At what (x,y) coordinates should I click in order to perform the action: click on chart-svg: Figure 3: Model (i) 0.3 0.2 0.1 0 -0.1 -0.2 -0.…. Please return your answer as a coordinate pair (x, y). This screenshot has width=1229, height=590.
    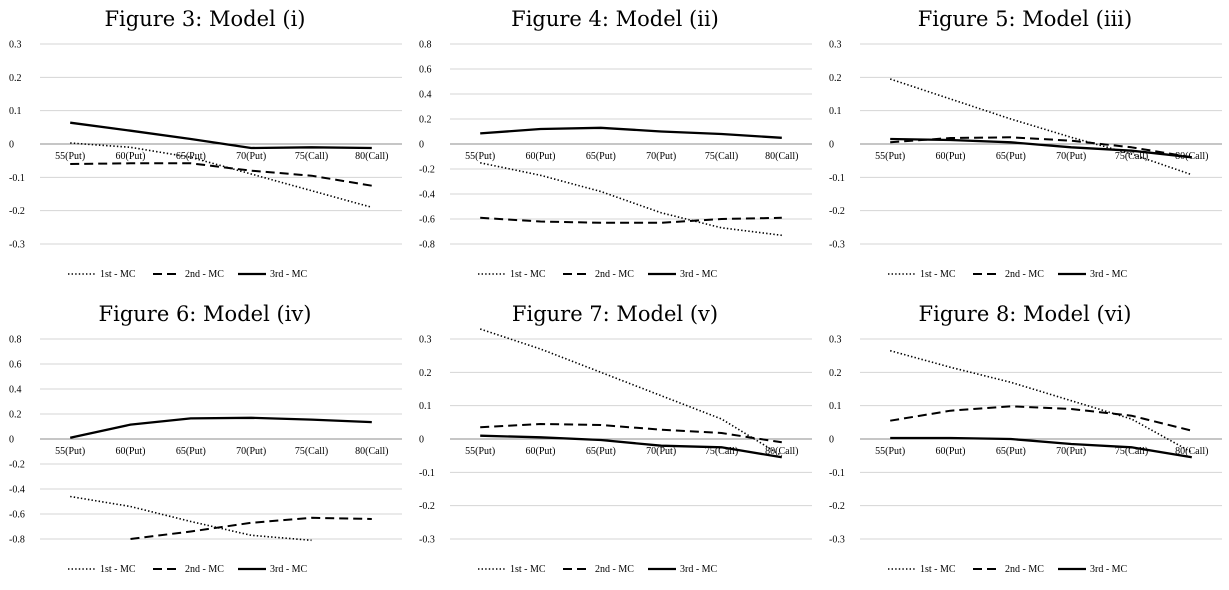
    Looking at the image, I should click on (205, 143).